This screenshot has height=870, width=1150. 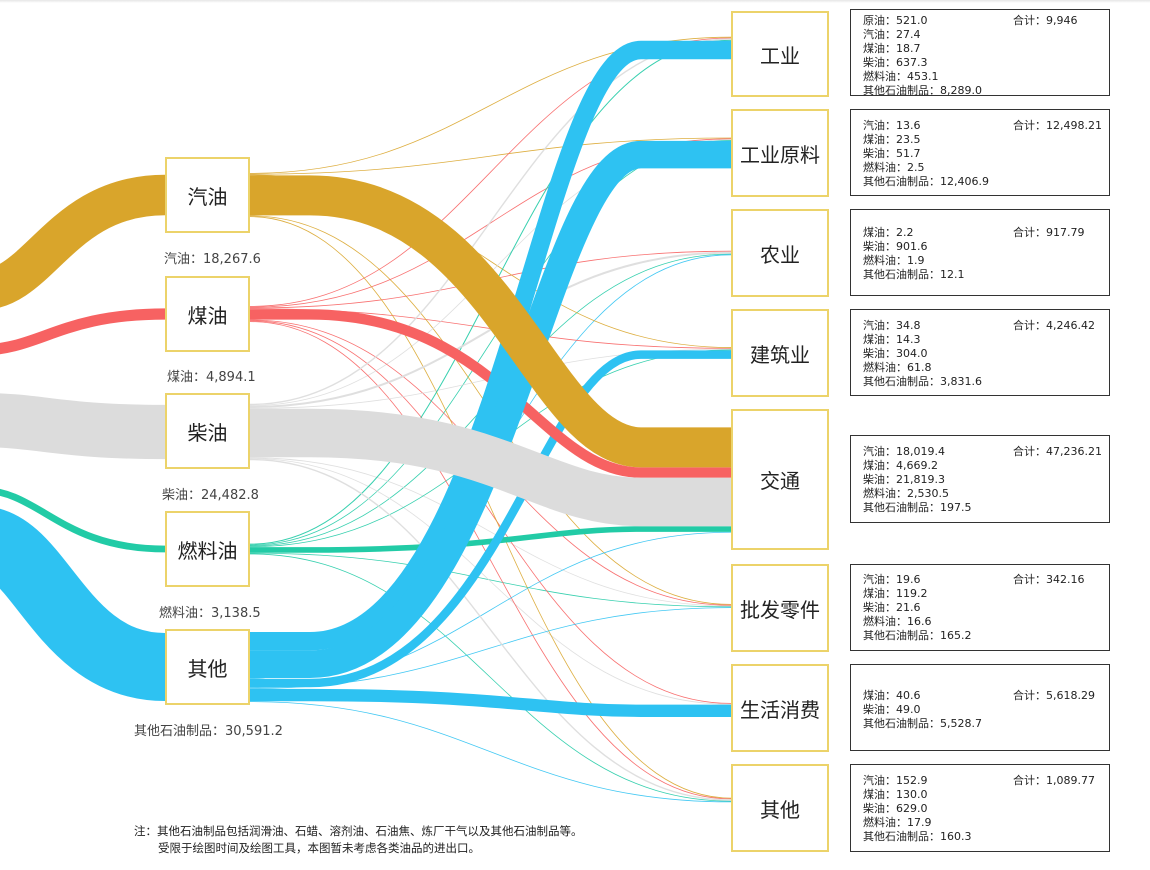 What do you see at coordinates (901, 76) in the screenshot?
I see `info-row: 燃料油：453.1` at bounding box center [901, 76].